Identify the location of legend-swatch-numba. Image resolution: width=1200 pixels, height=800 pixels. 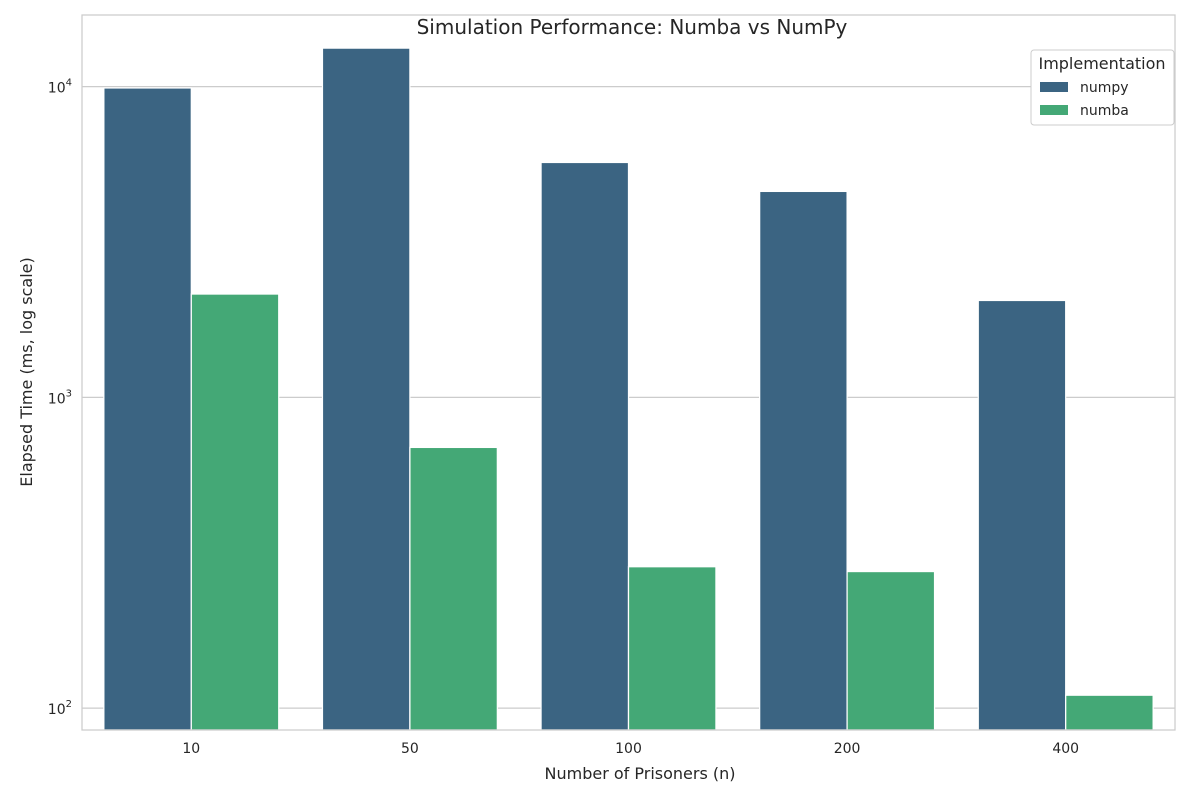
(1054, 110).